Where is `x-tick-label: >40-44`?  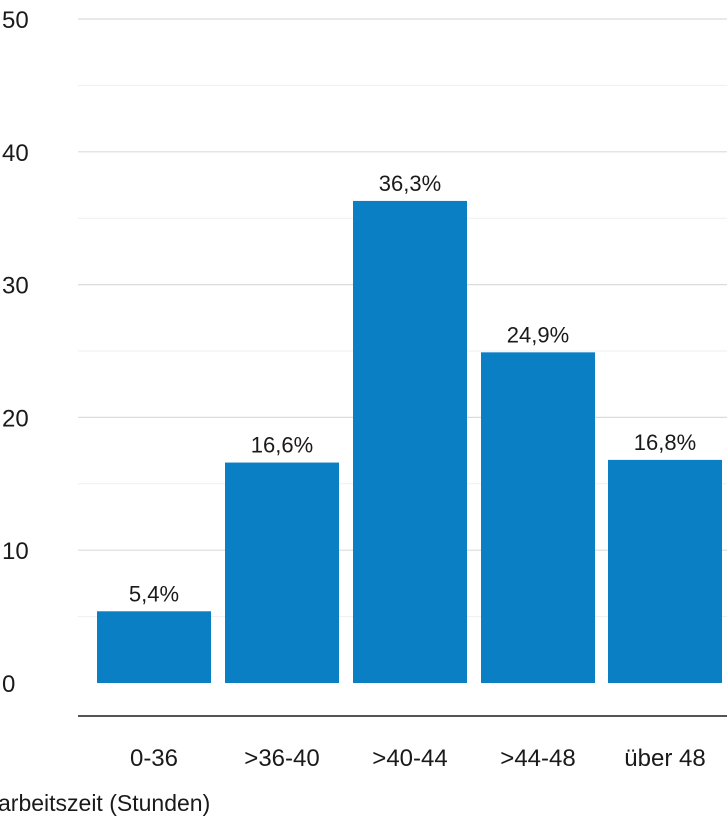
x-tick-label: >40-44 is located at coordinates (409, 758).